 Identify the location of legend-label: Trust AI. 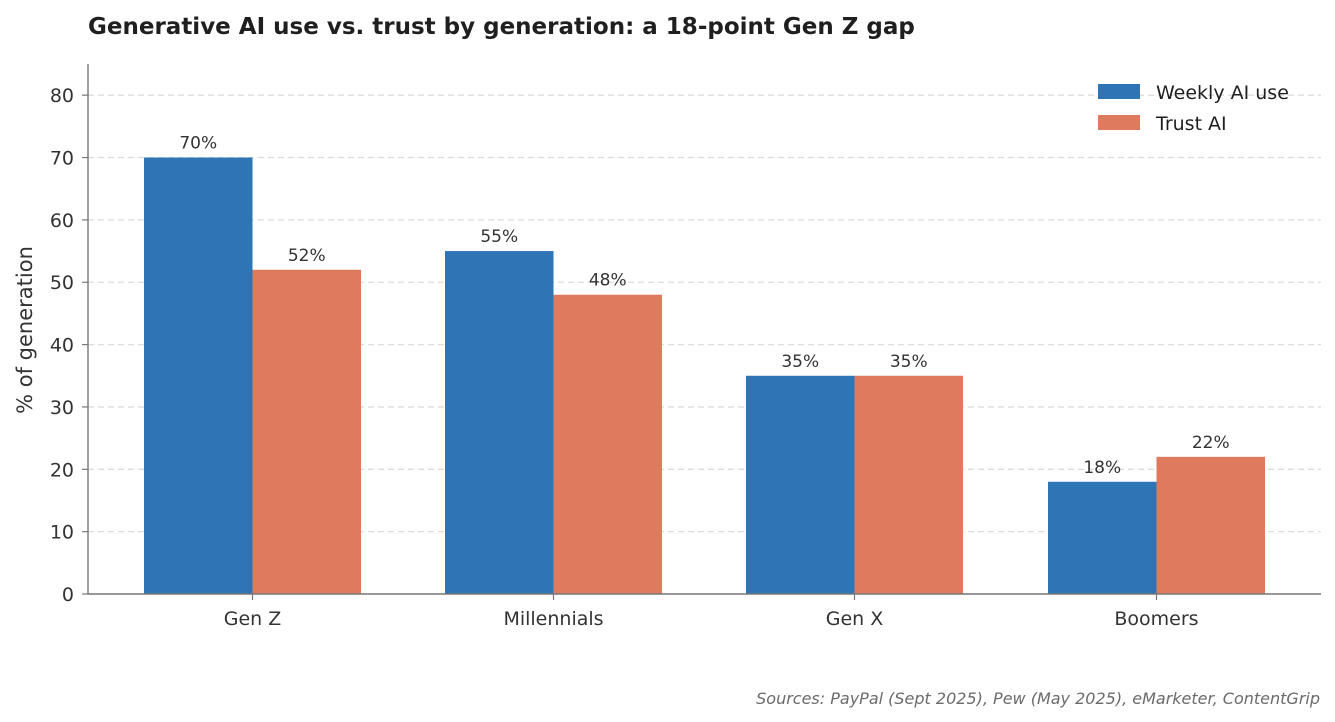
(1191, 124).